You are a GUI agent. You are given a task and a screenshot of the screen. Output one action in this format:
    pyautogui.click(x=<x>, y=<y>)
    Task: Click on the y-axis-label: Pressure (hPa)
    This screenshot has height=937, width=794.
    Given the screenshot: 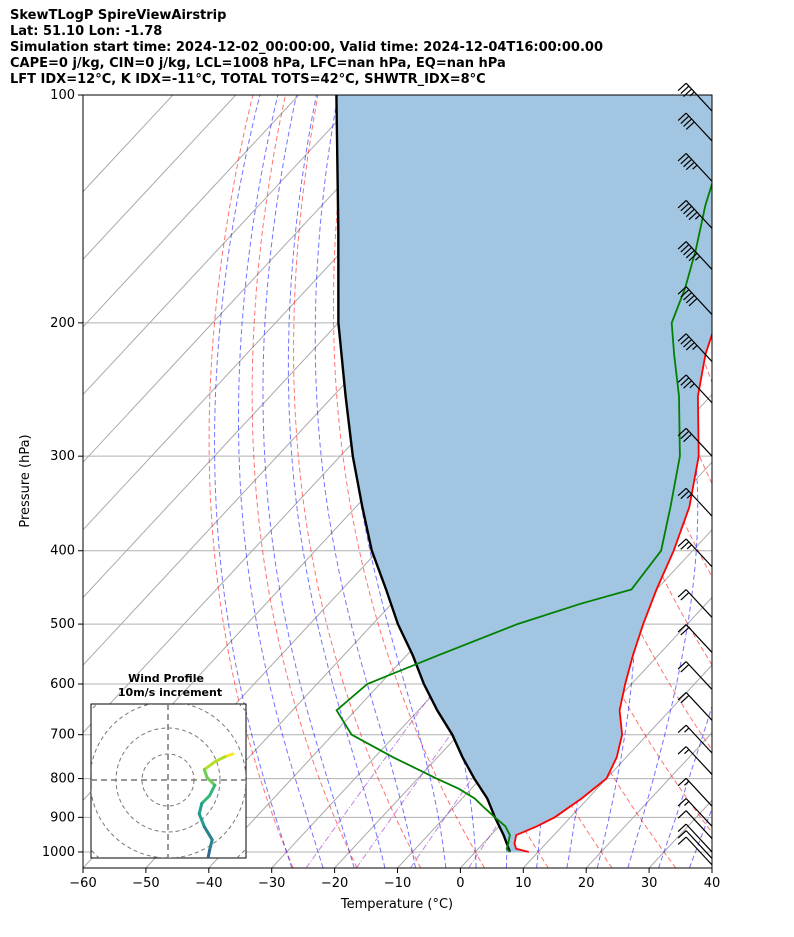 What is the action you would take?
    pyautogui.click(x=25, y=480)
    